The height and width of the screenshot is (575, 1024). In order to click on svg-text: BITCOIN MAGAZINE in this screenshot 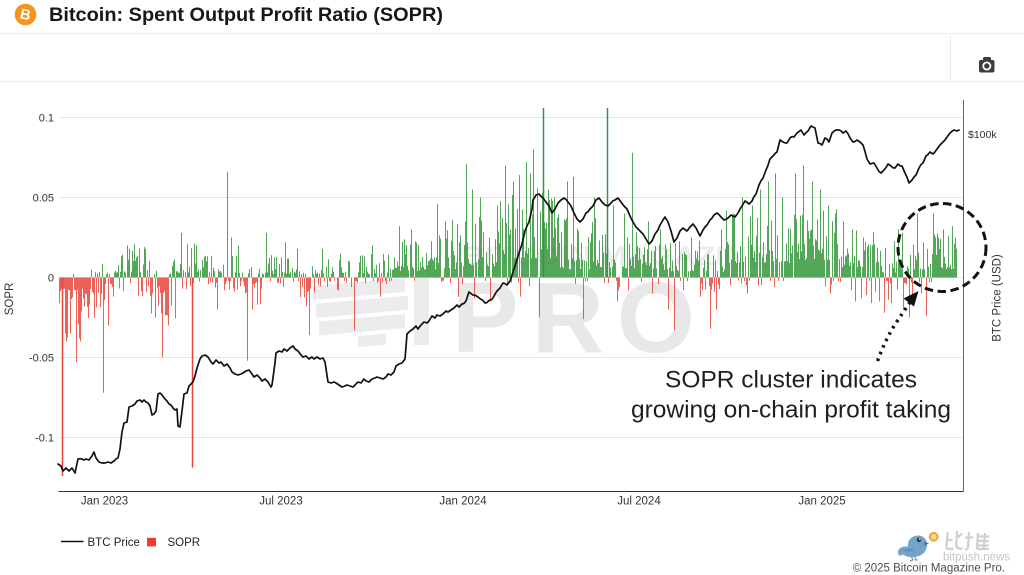, I will do `click(615, 256)`.